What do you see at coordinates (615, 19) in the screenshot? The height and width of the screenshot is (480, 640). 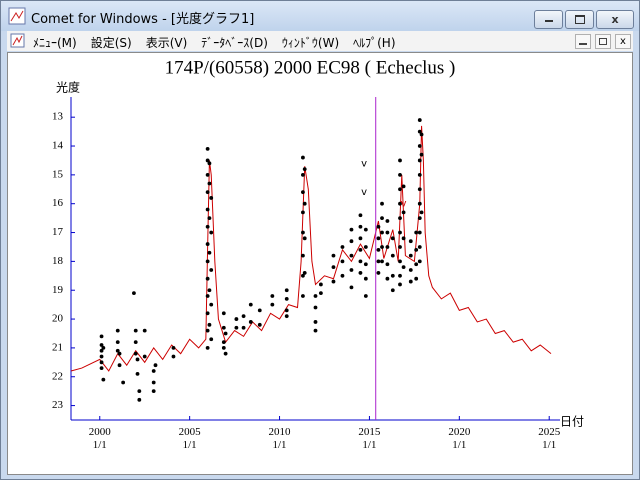 I see `close-button: x` at bounding box center [615, 19].